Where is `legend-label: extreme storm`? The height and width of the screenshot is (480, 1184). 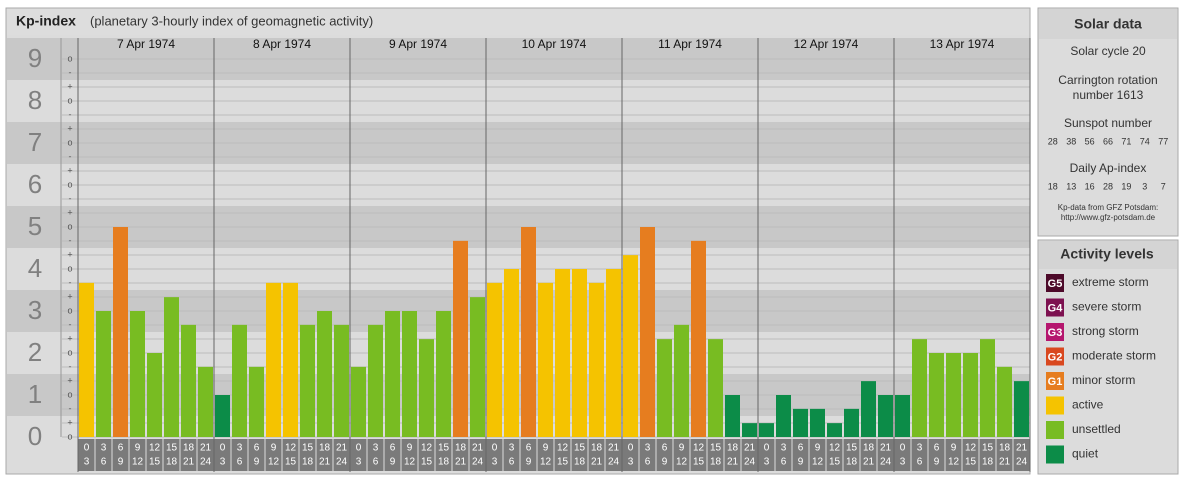 legend-label: extreme storm is located at coordinates (1110, 282).